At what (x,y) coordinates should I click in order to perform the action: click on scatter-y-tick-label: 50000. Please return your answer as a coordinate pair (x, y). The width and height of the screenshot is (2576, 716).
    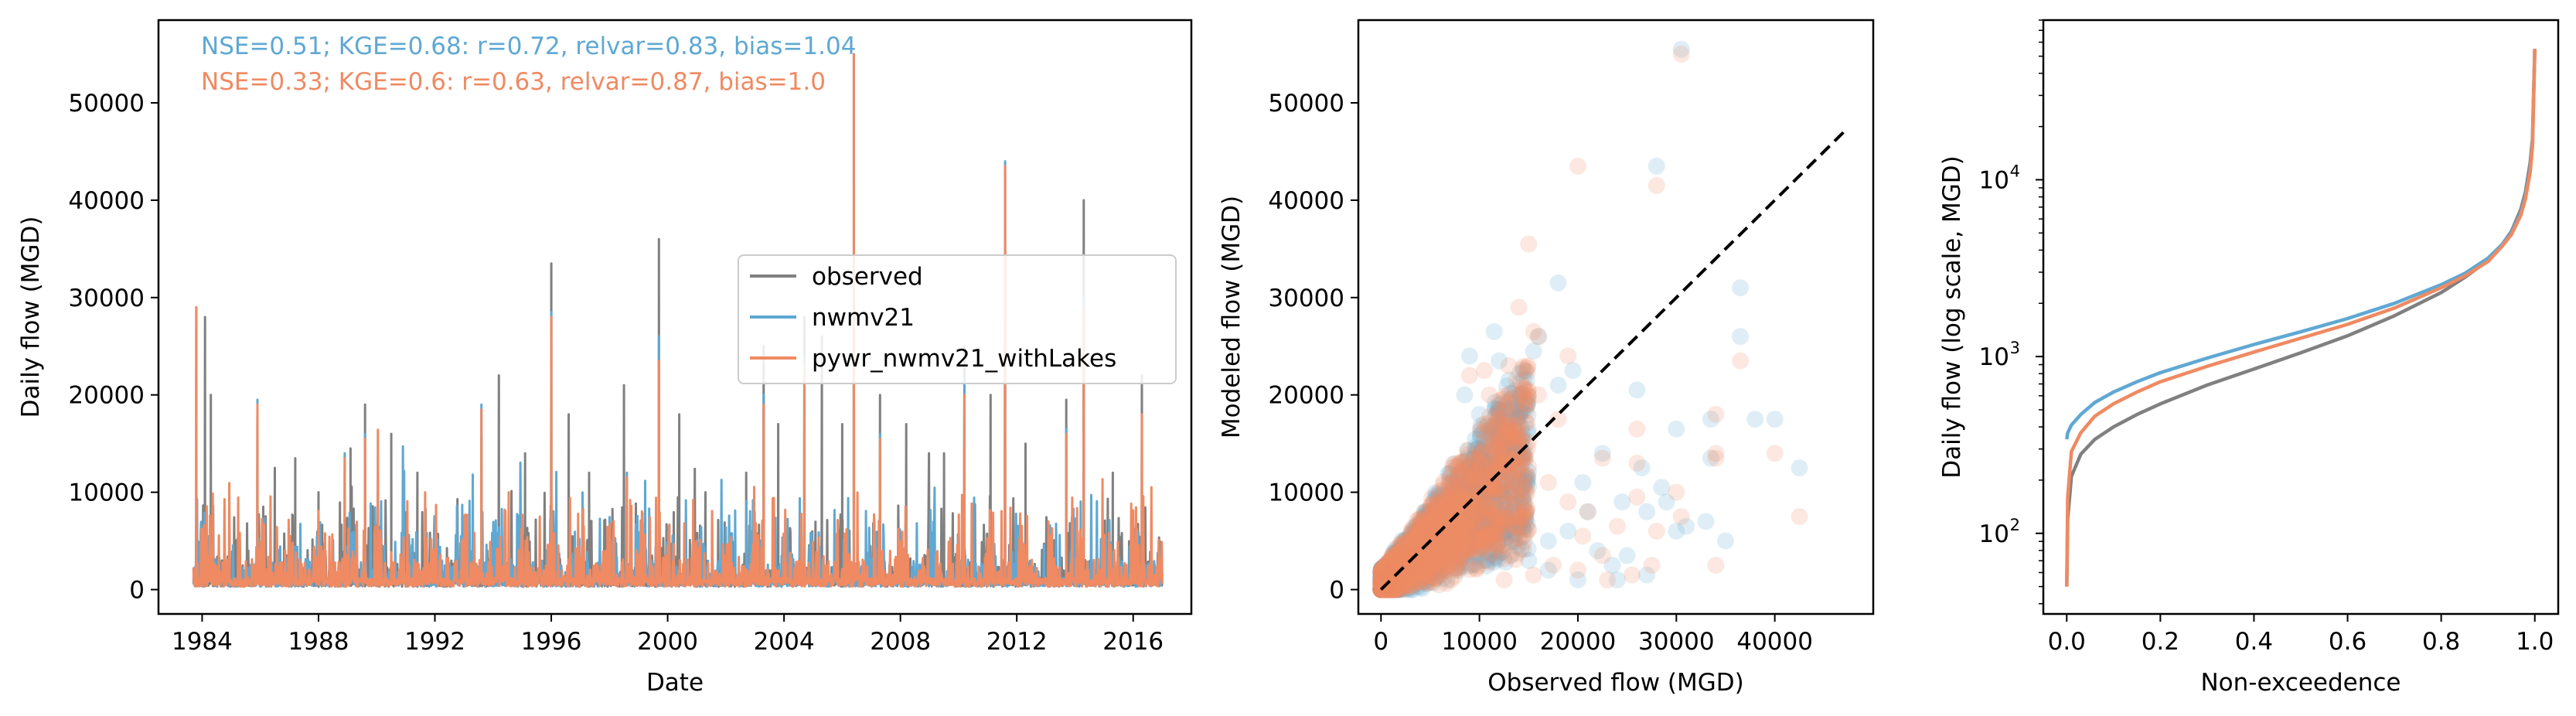
    Looking at the image, I should click on (1306, 104).